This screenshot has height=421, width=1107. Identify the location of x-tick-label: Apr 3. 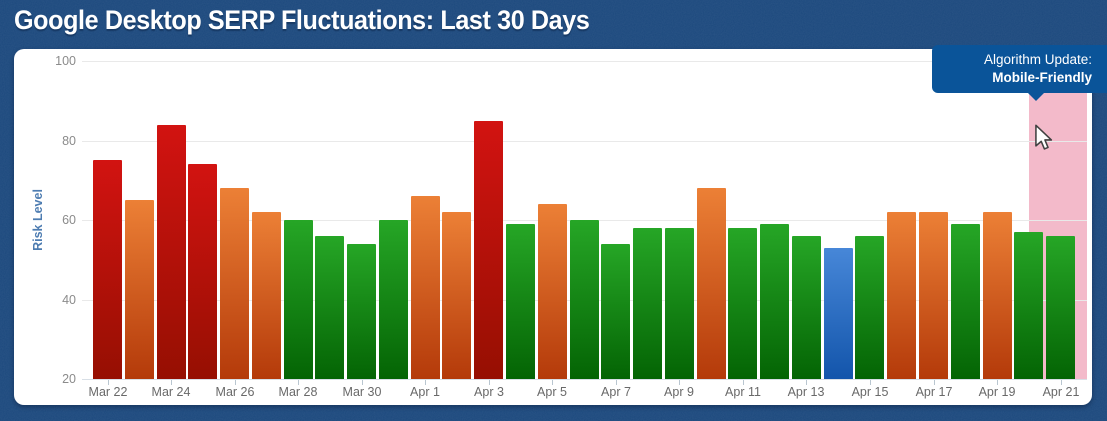
(489, 392).